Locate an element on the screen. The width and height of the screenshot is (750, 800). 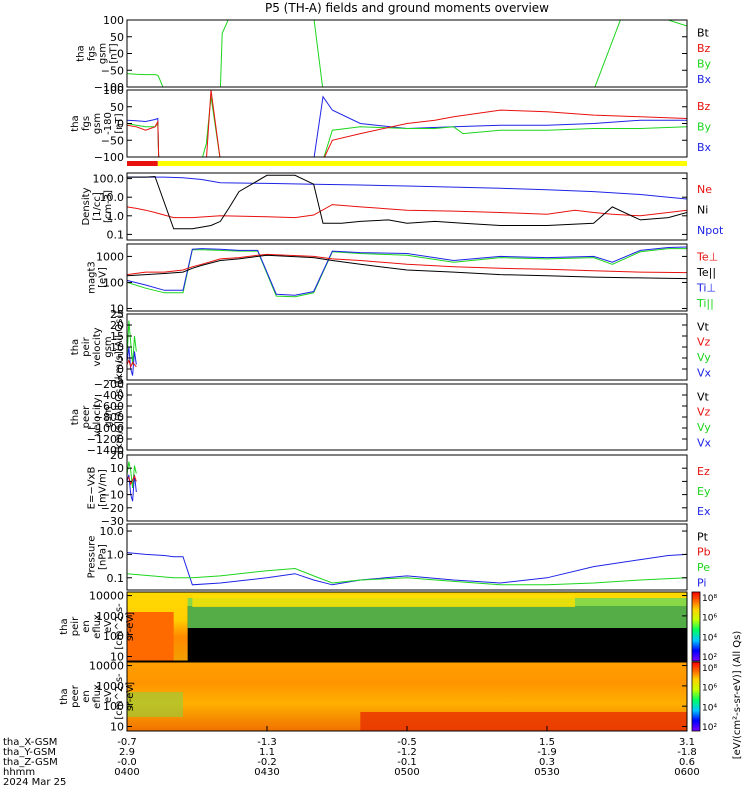
y-tick-label: −600 is located at coordinates (109, 406).